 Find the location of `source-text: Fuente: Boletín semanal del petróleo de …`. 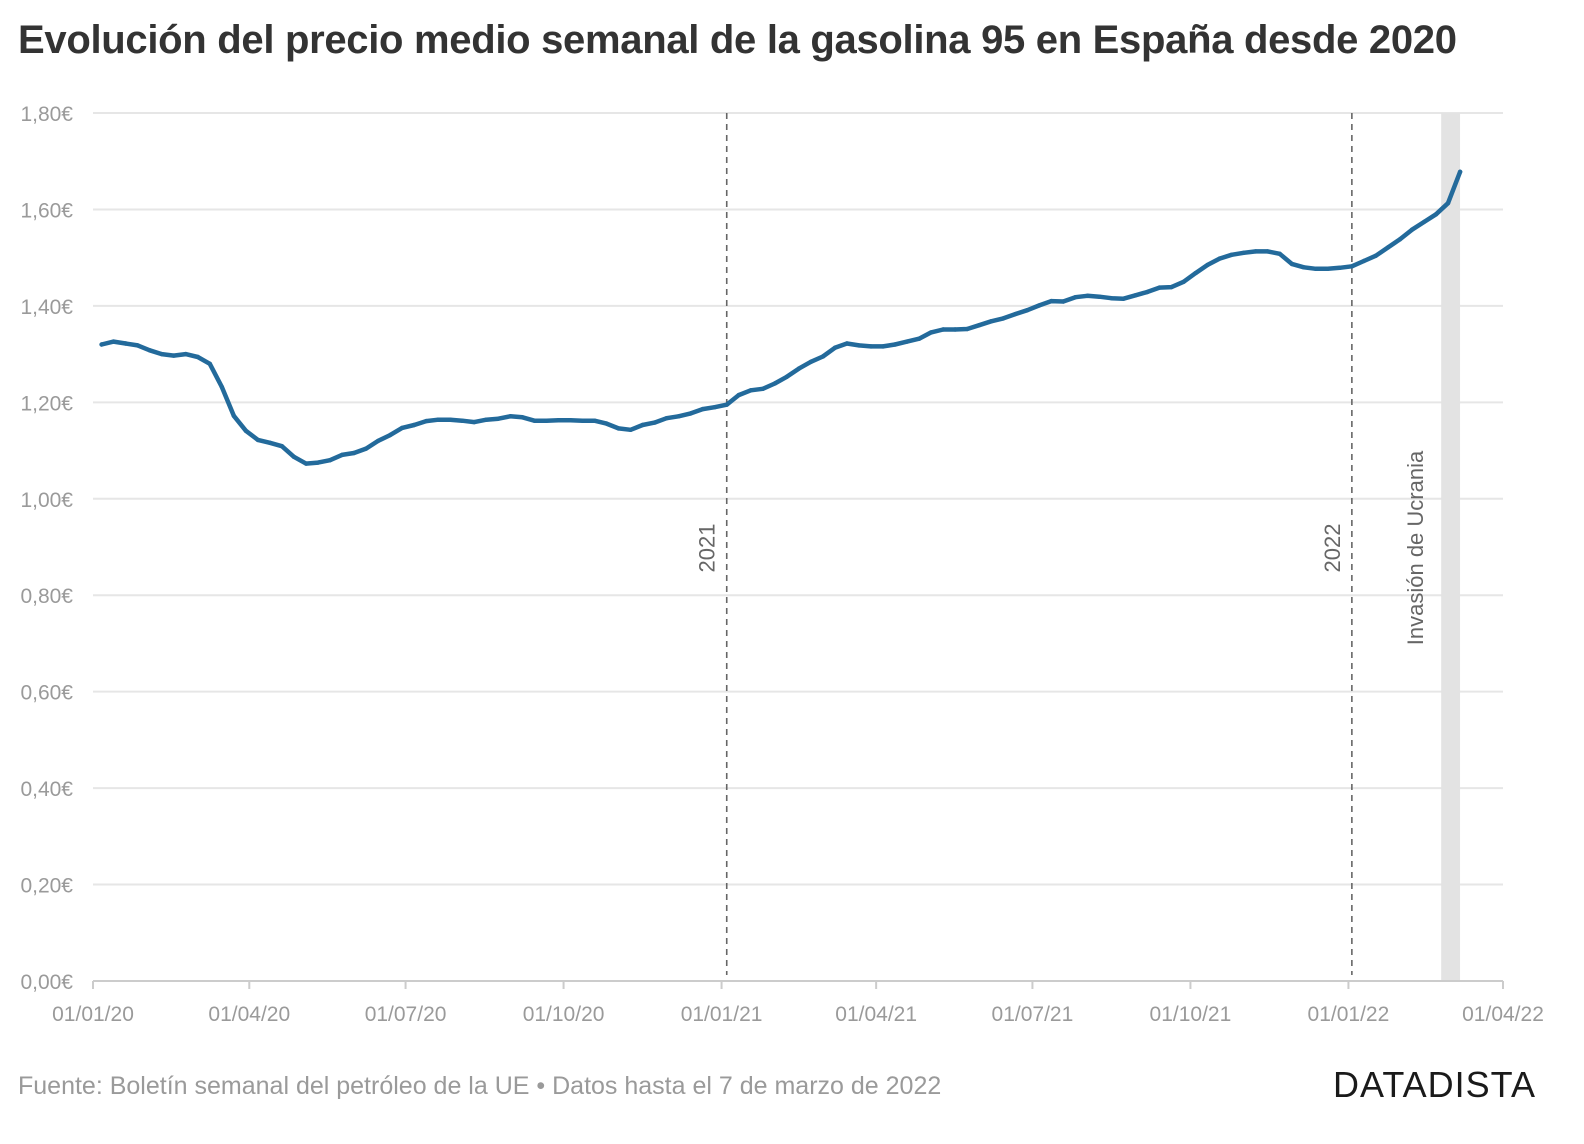

source-text: Fuente: Boletín semanal del petróleo de … is located at coordinates (274, 1086).